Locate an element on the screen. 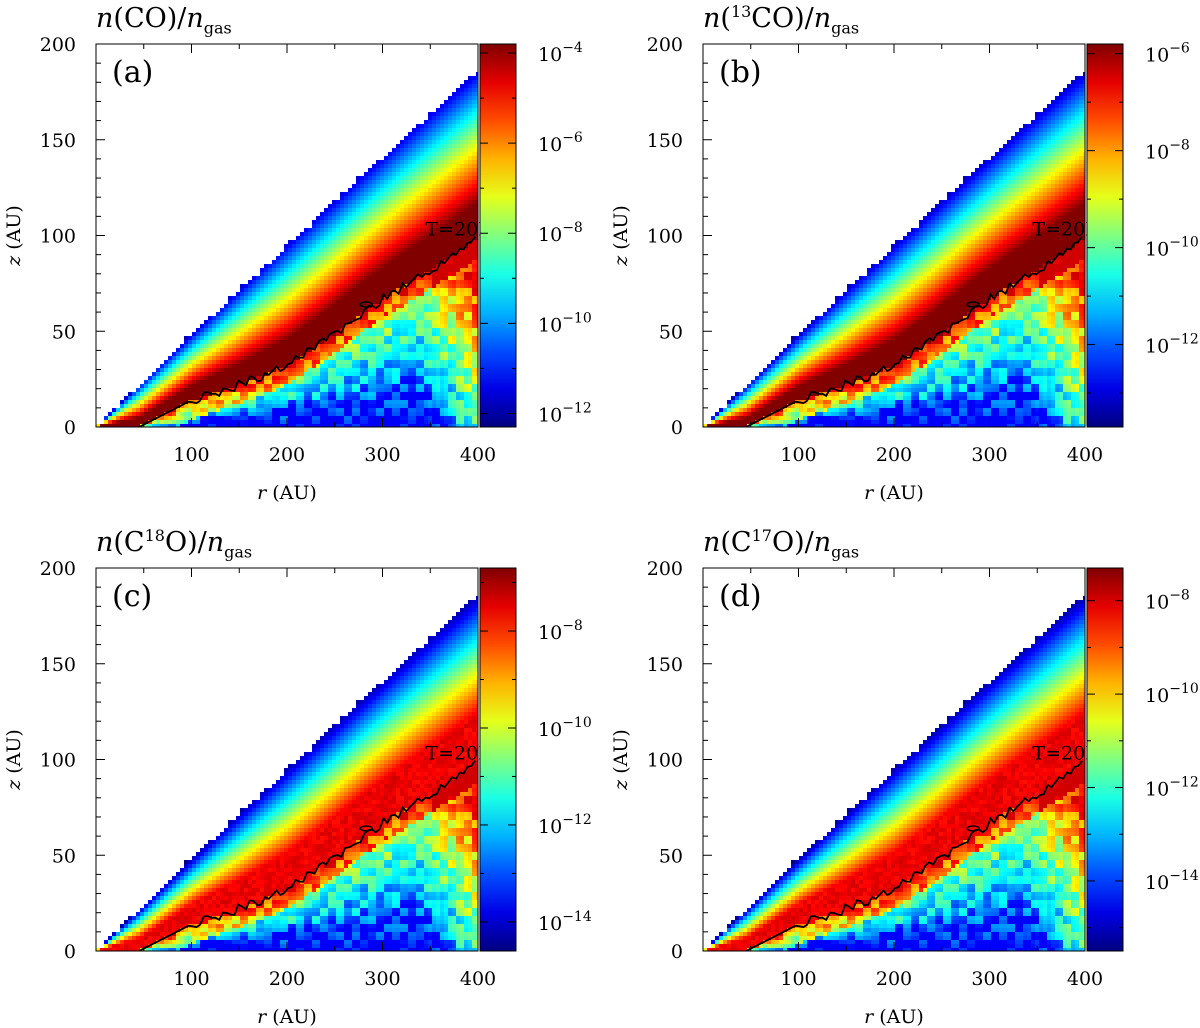 Image resolution: width=1200 pixels, height=1028 pixels. panel-letter: (d) is located at coordinates (740, 596).